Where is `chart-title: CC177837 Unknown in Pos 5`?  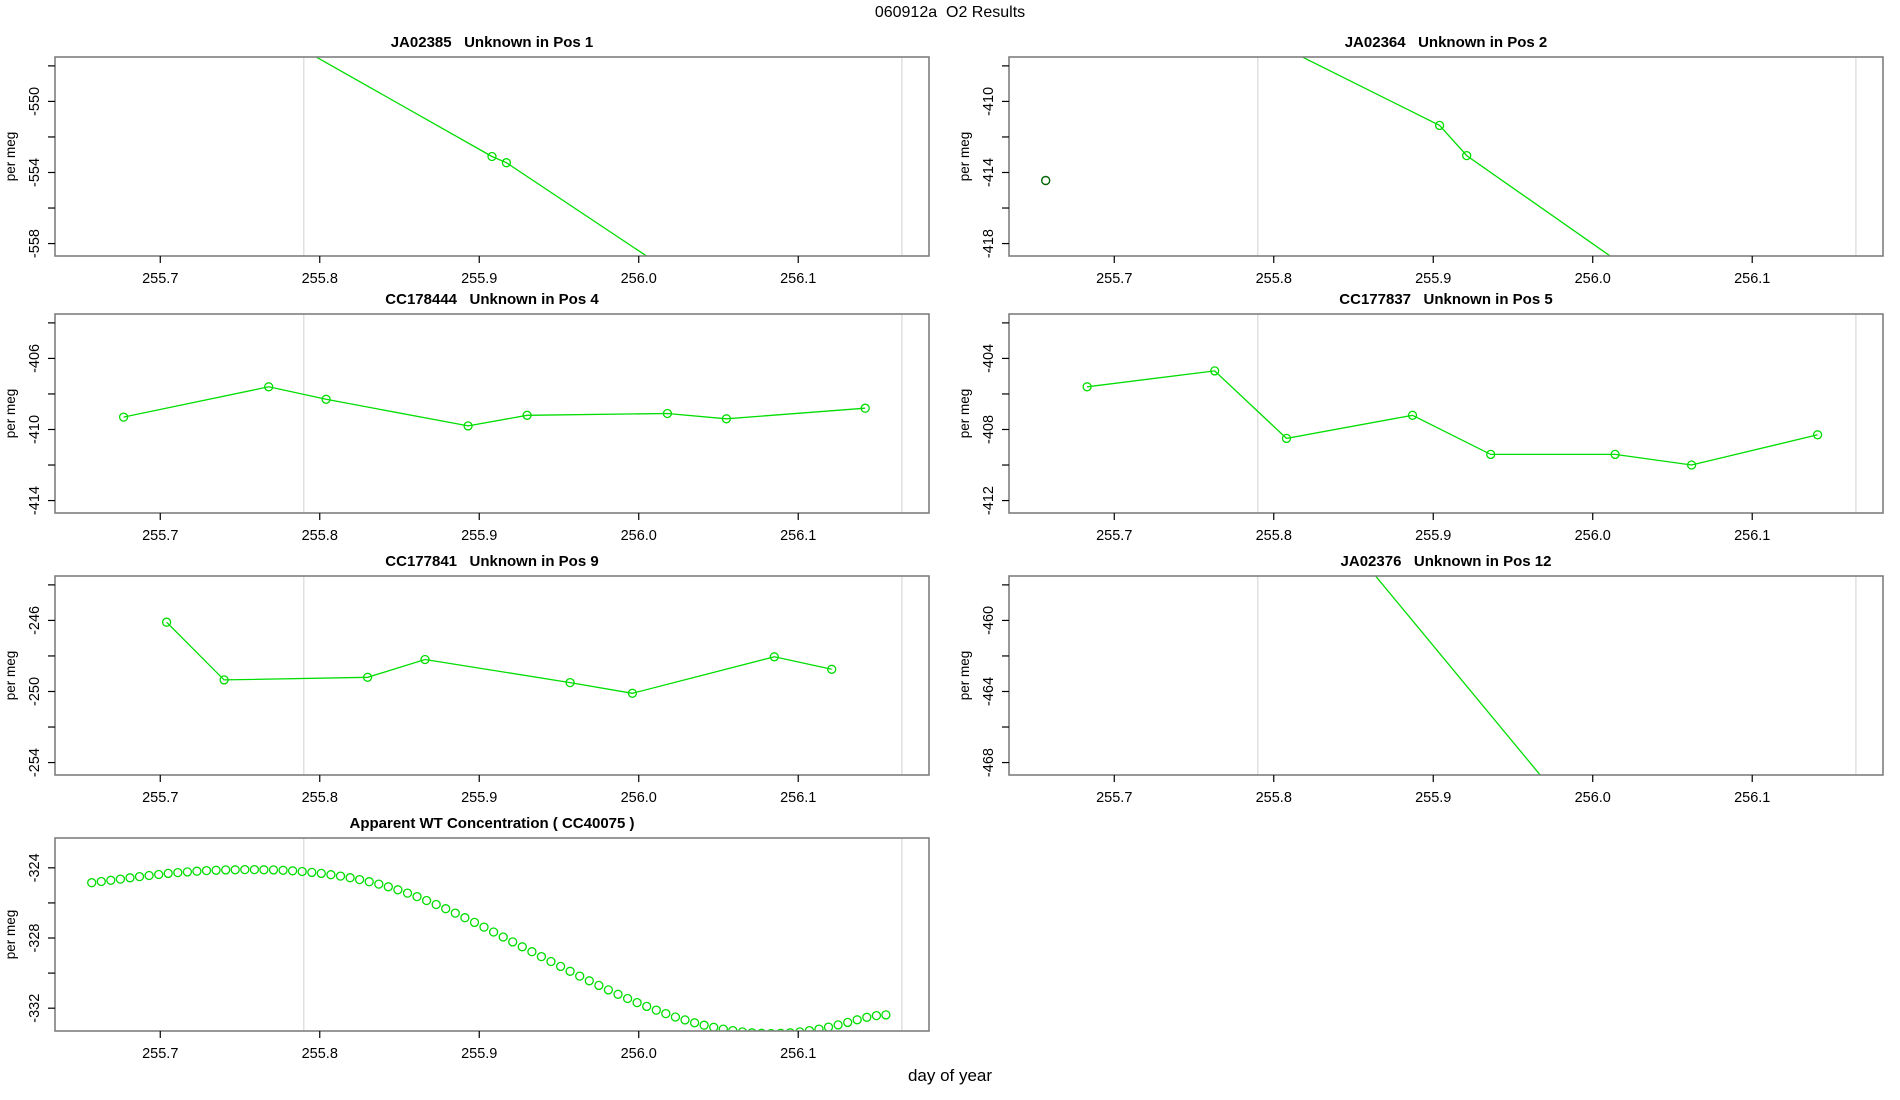
chart-title: CC177837 Unknown in Pos 5 is located at coordinates (1445, 299).